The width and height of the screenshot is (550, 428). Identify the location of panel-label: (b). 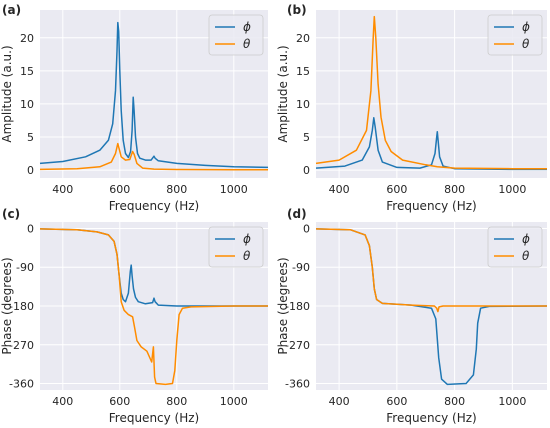
(297, 10).